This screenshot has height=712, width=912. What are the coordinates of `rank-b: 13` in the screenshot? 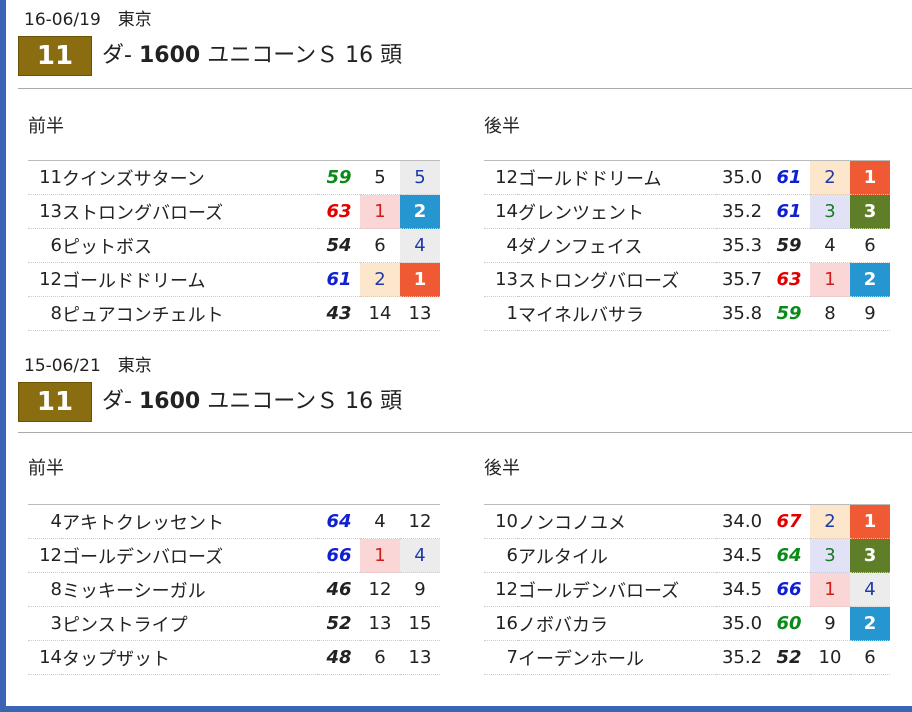 It's located at (420, 657).